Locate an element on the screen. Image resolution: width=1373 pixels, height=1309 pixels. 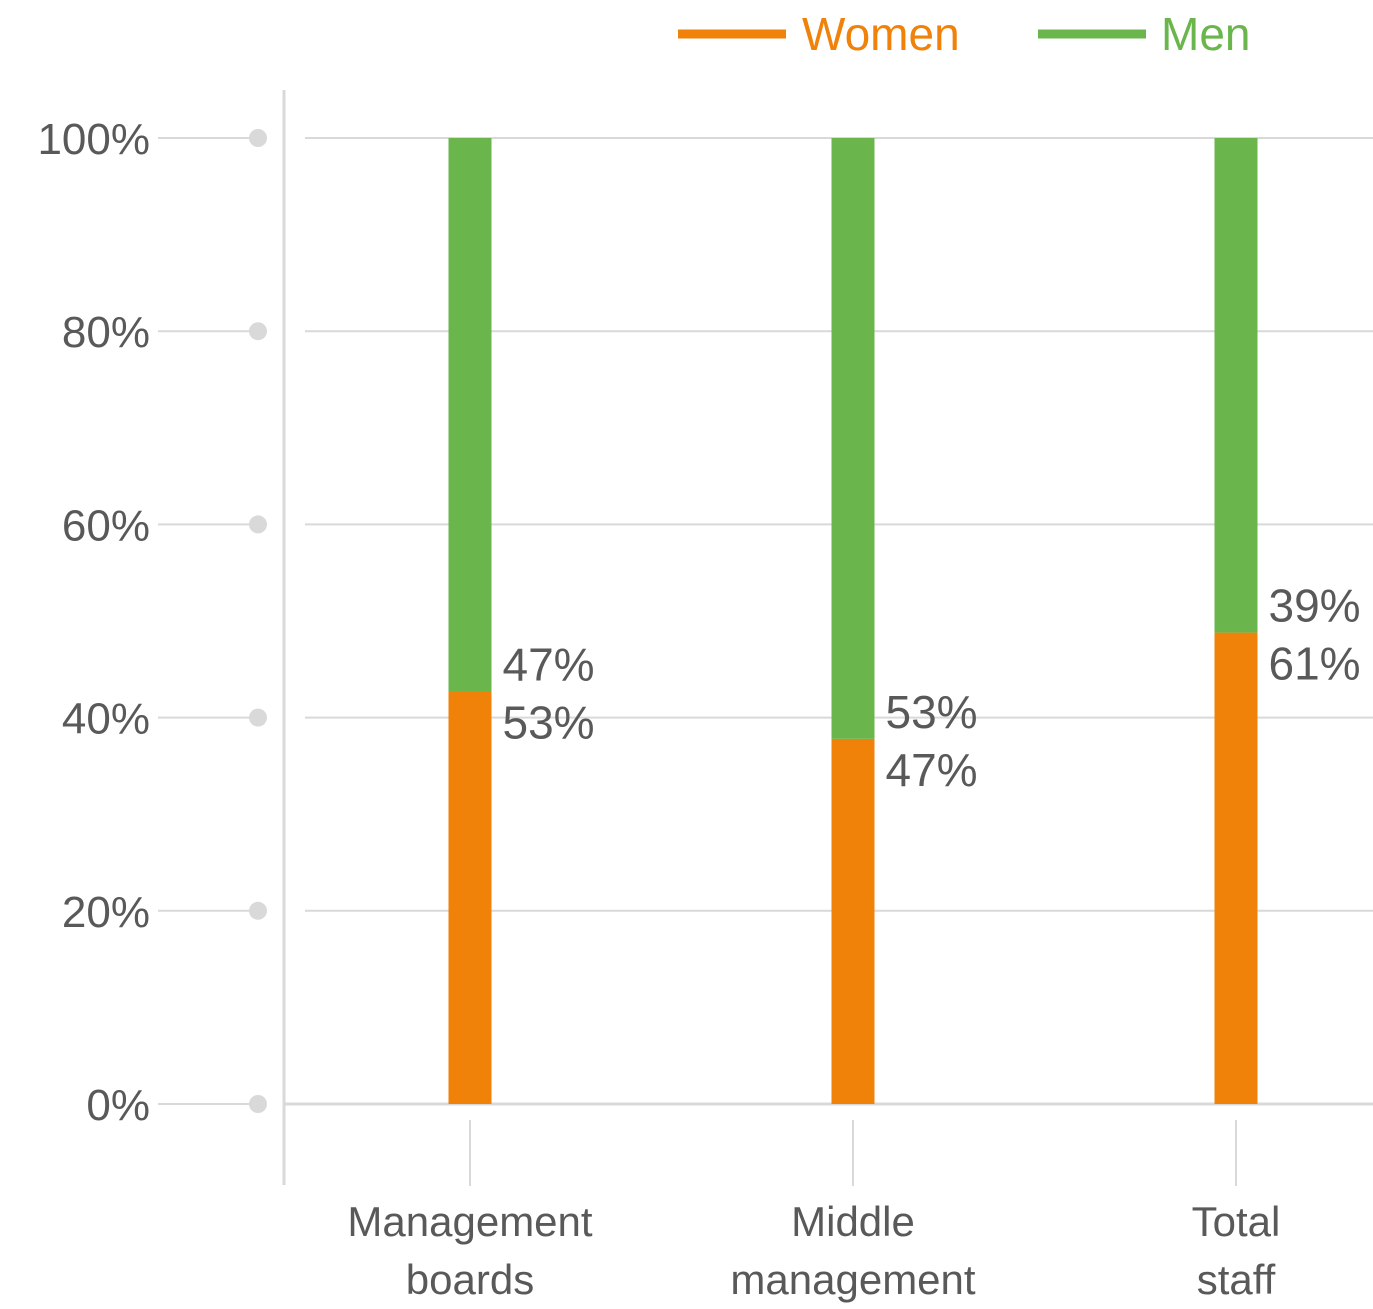
data-label-men: 39% is located at coordinates (1315, 606).